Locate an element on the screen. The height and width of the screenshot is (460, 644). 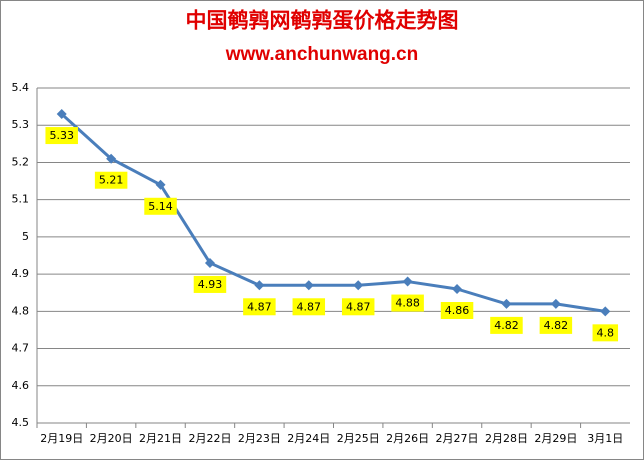
data-label: 5.21 is located at coordinates (111, 180).